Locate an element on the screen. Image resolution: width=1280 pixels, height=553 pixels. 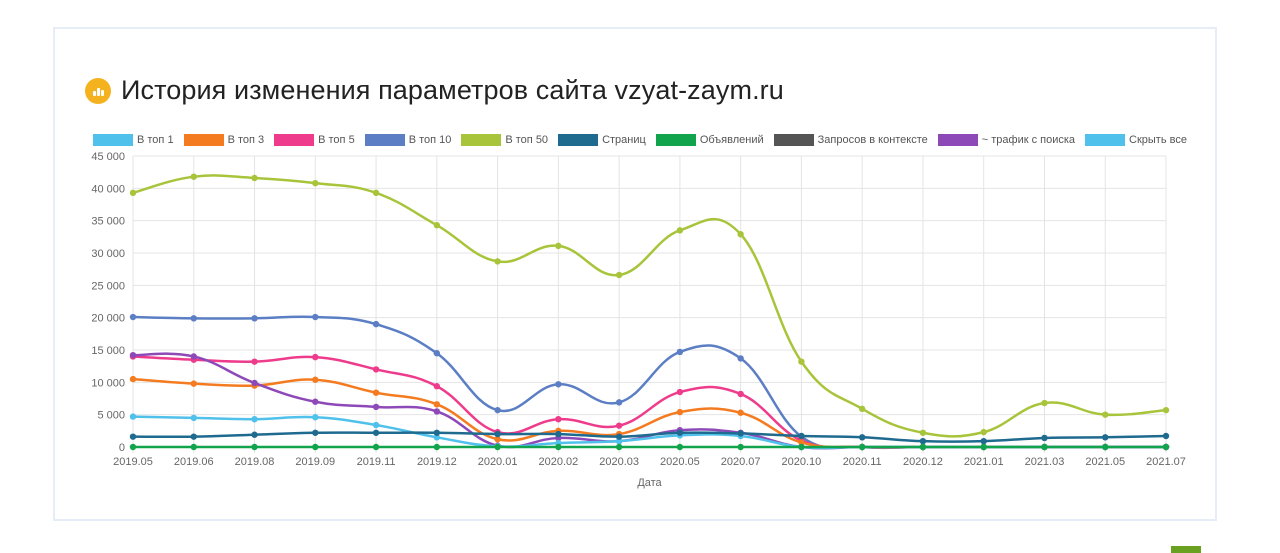
legend-item: ~ трафик с поиска is located at coordinates (1006, 140).